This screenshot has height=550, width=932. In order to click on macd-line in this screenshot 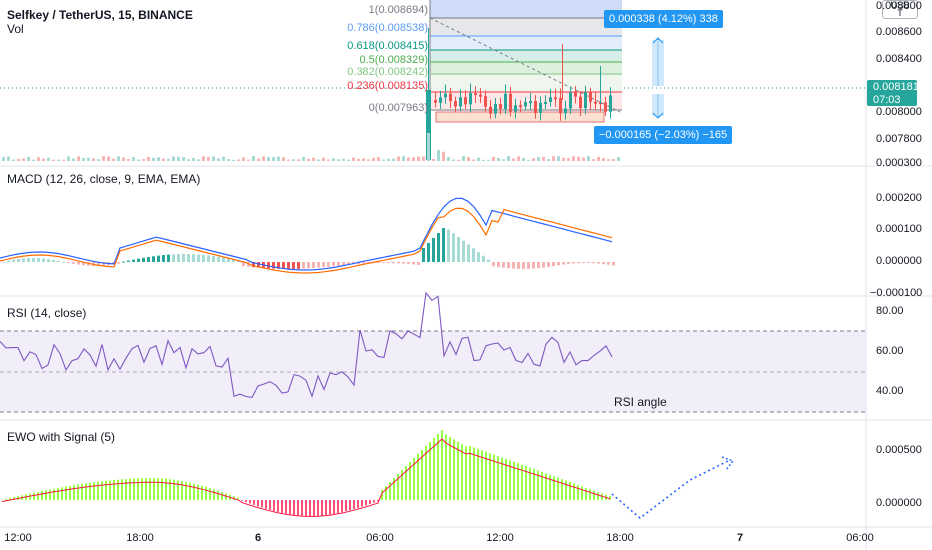, I will do `click(306, 234)`.